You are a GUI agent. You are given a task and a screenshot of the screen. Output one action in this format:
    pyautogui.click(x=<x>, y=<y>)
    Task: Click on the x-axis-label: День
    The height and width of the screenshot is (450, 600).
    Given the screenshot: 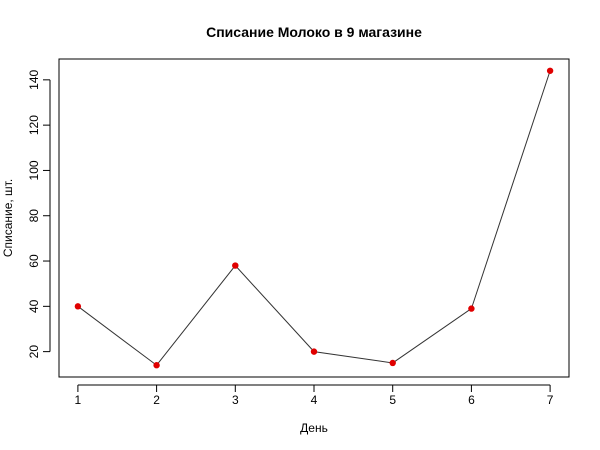 What is the action you would take?
    pyautogui.click(x=314, y=428)
    